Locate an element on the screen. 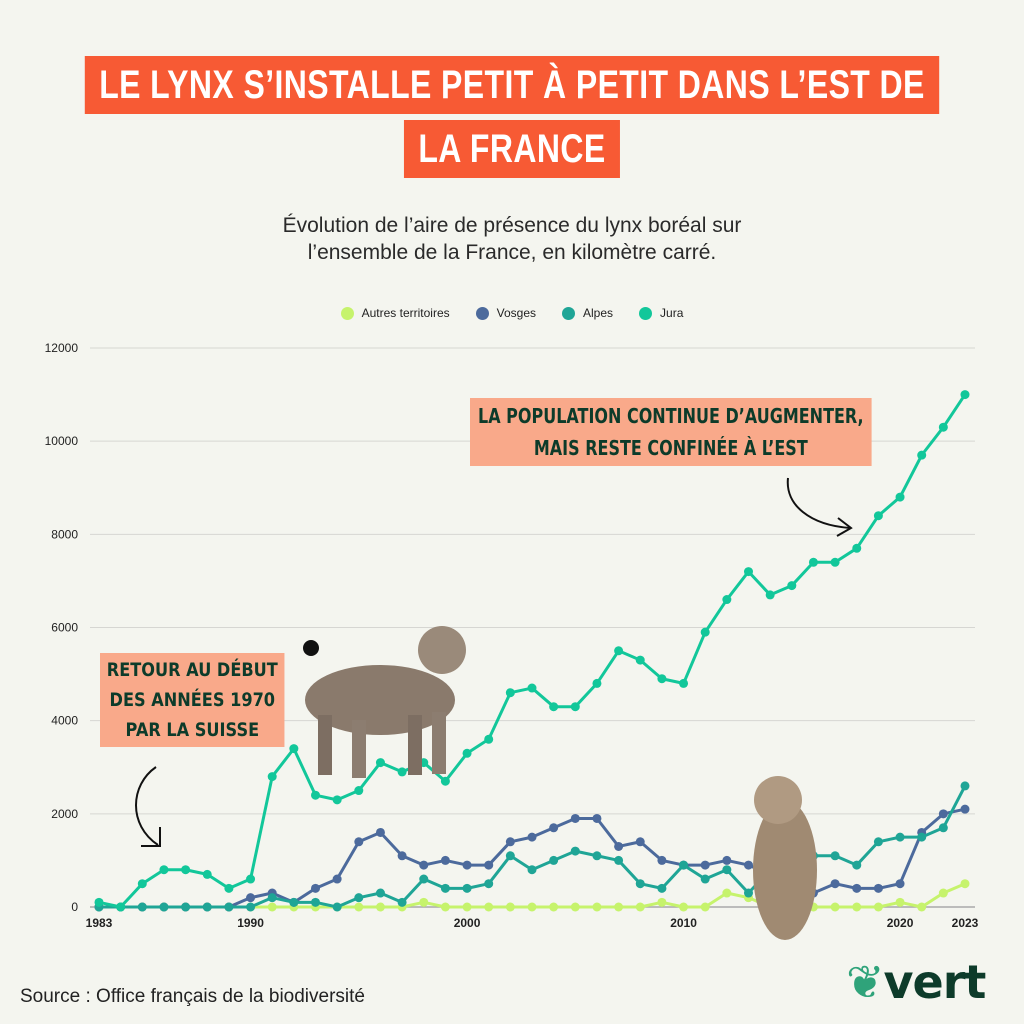 The image size is (1024, 1024). legend-swatch is located at coordinates (646, 313).